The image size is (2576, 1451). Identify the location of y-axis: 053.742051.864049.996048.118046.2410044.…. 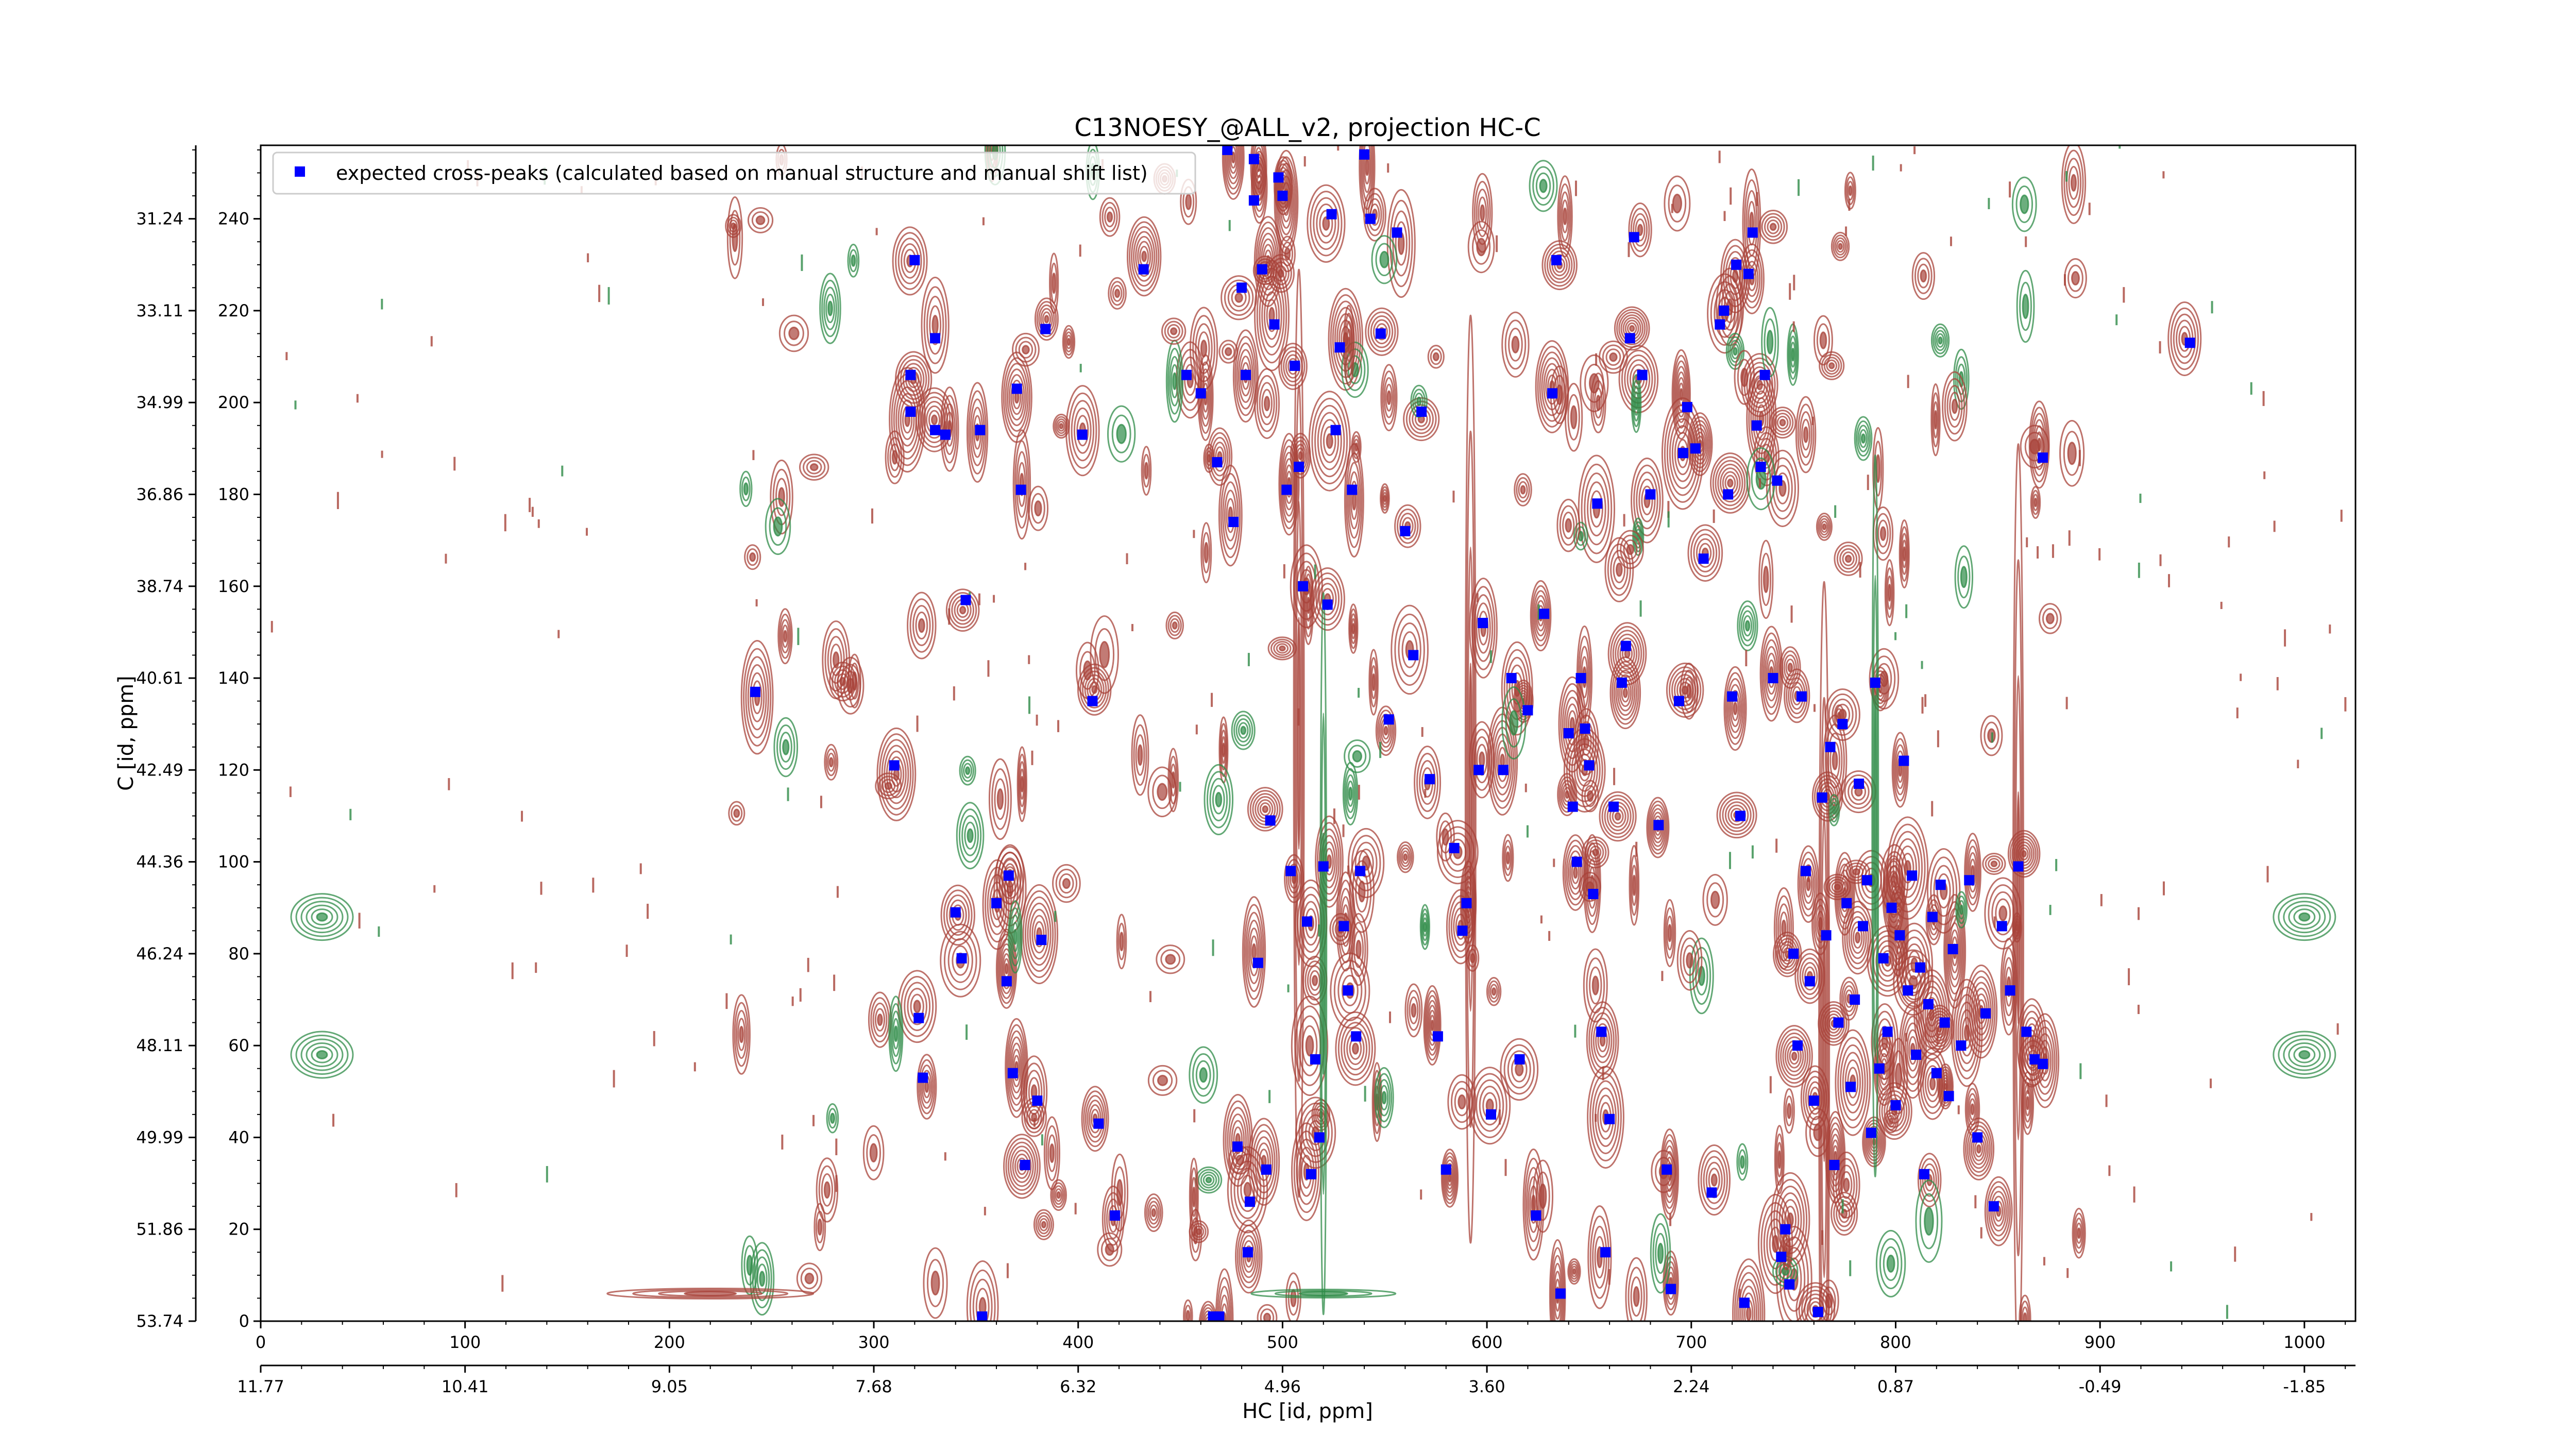
(199, 738).